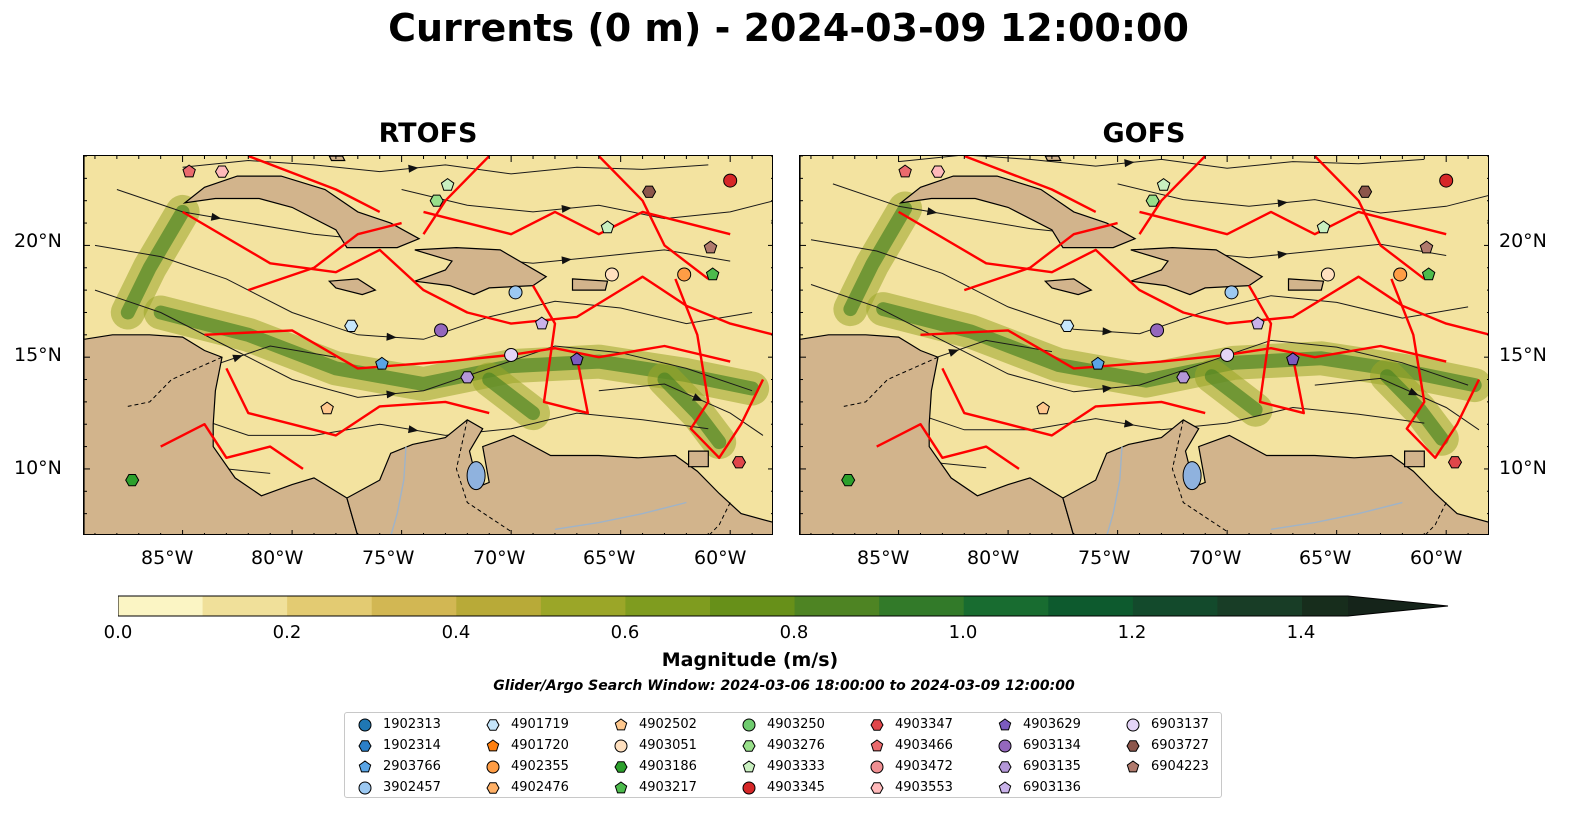  What do you see at coordinates (1039, 767) in the screenshot?
I see `legend-item: 6903135` at bounding box center [1039, 767].